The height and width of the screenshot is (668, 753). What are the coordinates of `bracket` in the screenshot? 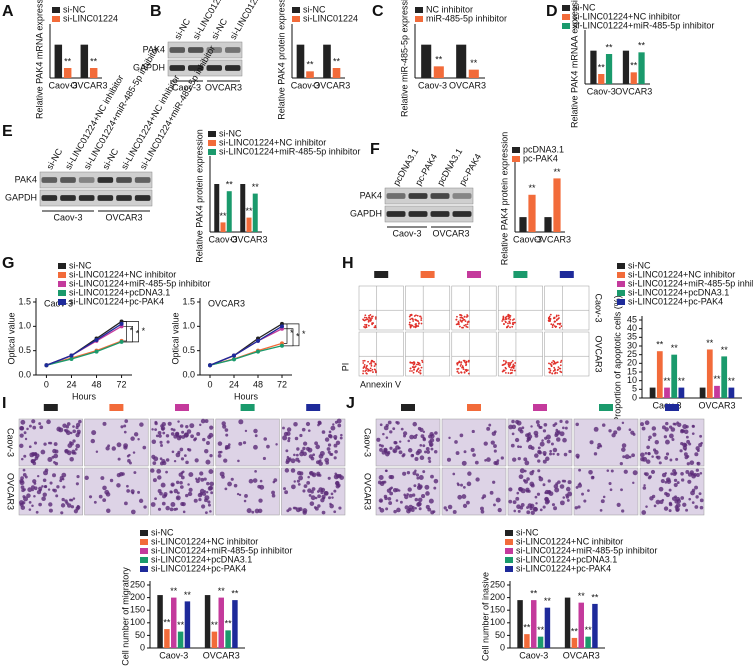 It's located at (286, 333).